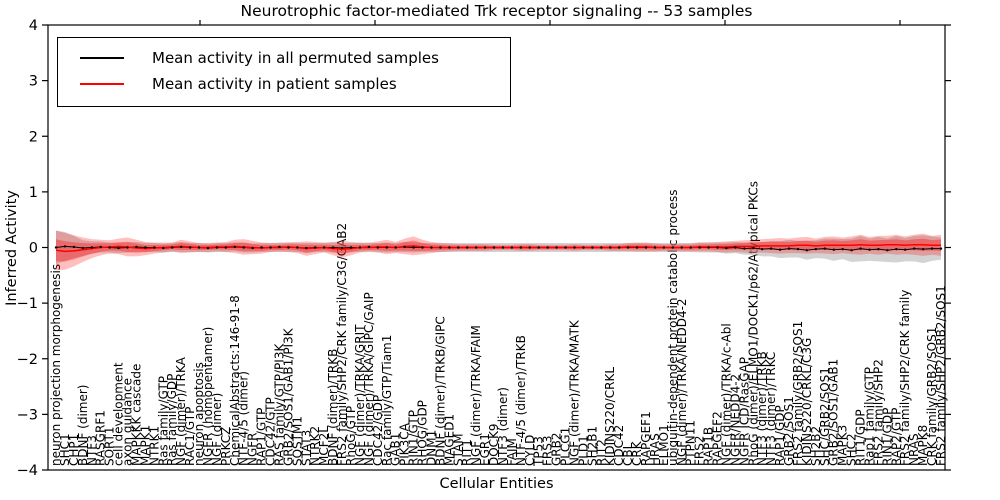 The width and height of the screenshot is (1000, 500). Describe the element at coordinates (449, 440) in the screenshot. I see `x-tick-label: MAGED1` at that location.